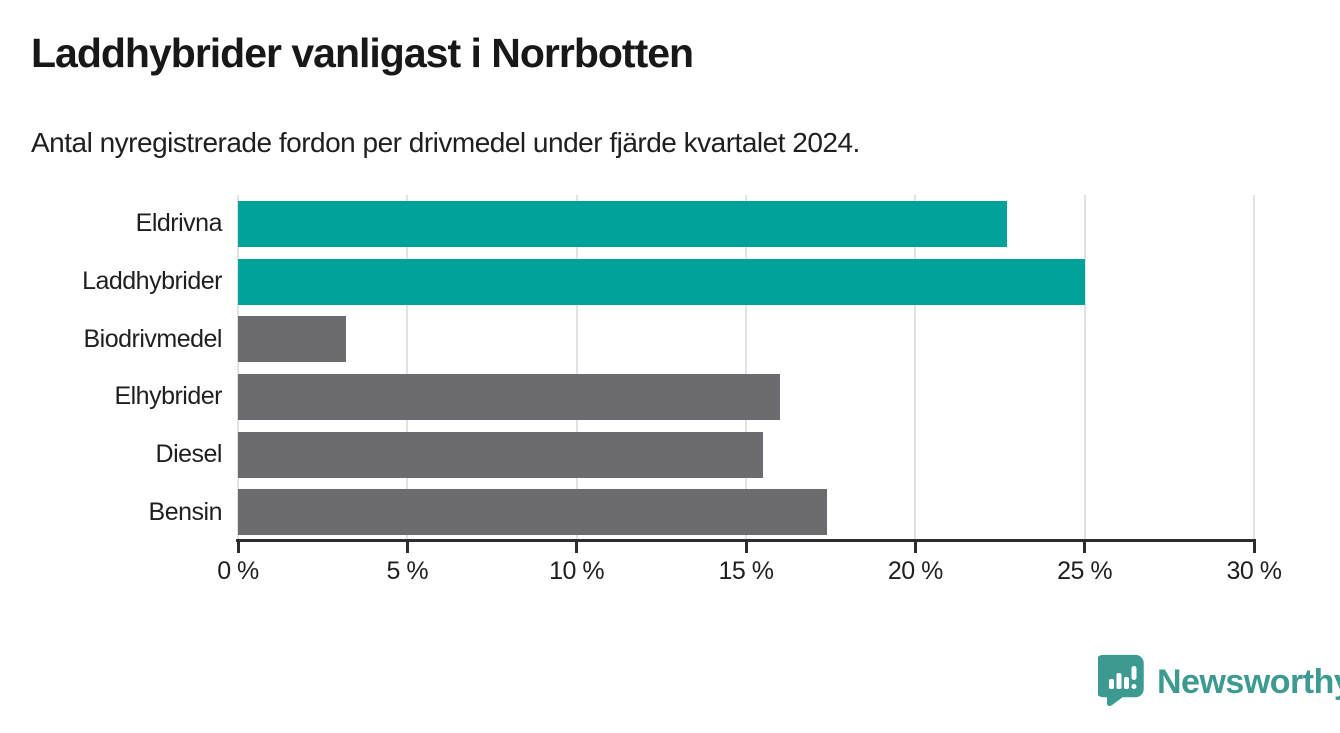  I want to click on y-label-laddhybrider: Laddhybrider, so click(152, 280).